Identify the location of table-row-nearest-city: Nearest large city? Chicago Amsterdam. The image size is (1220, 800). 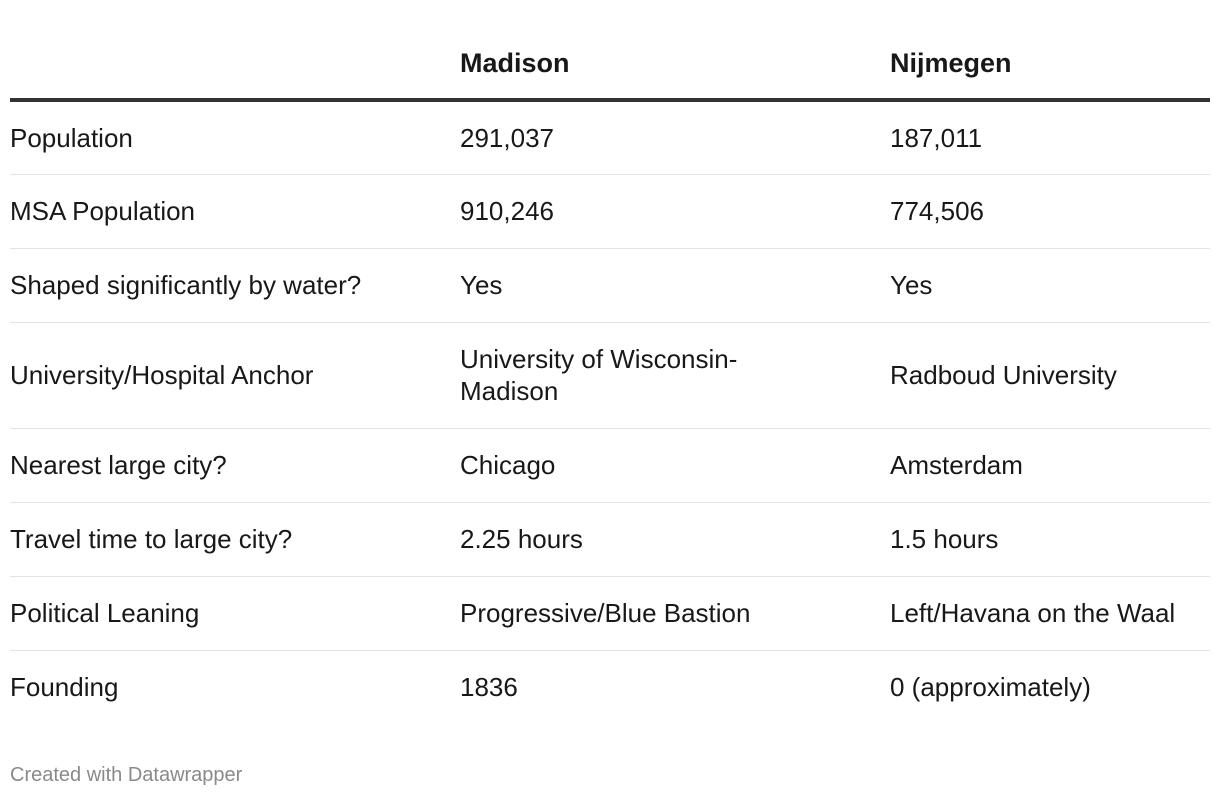
(610, 465).